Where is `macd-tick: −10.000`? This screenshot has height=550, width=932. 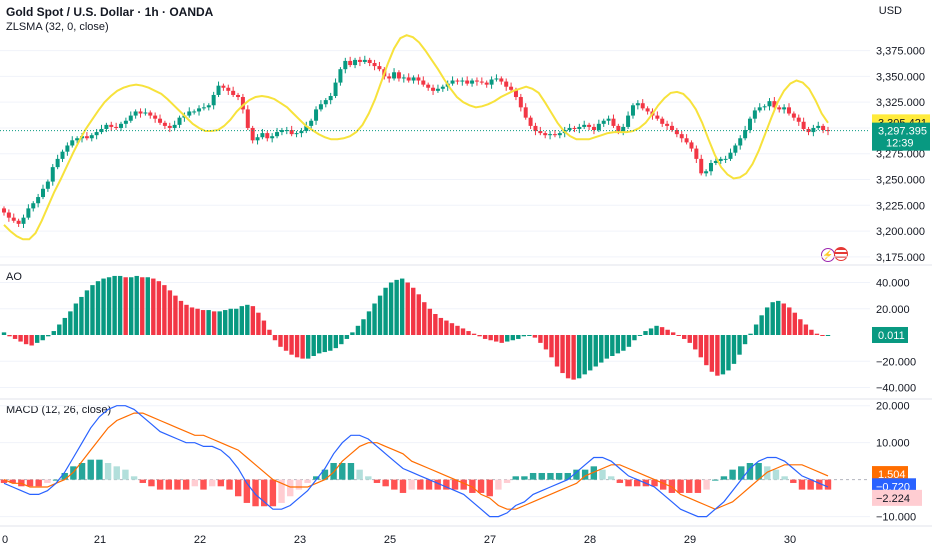 macd-tick: −10.000 is located at coordinates (896, 518).